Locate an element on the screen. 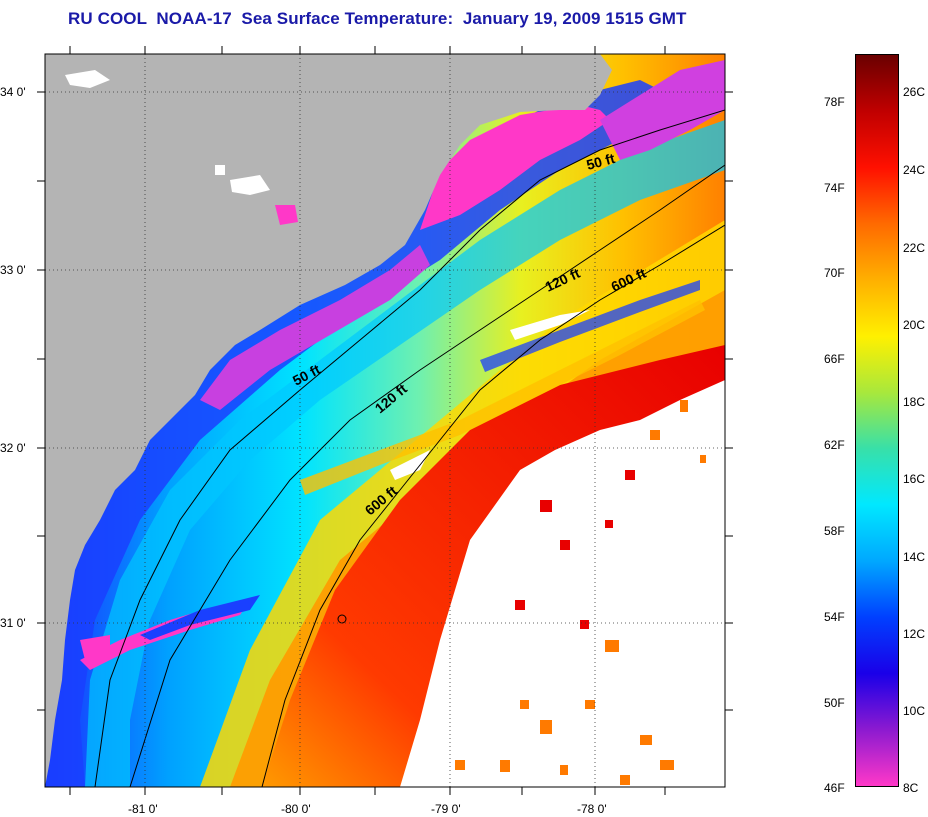 The height and width of the screenshot is (817, 928). cold-nearshore-north-b is located at coordinates (662, 110).